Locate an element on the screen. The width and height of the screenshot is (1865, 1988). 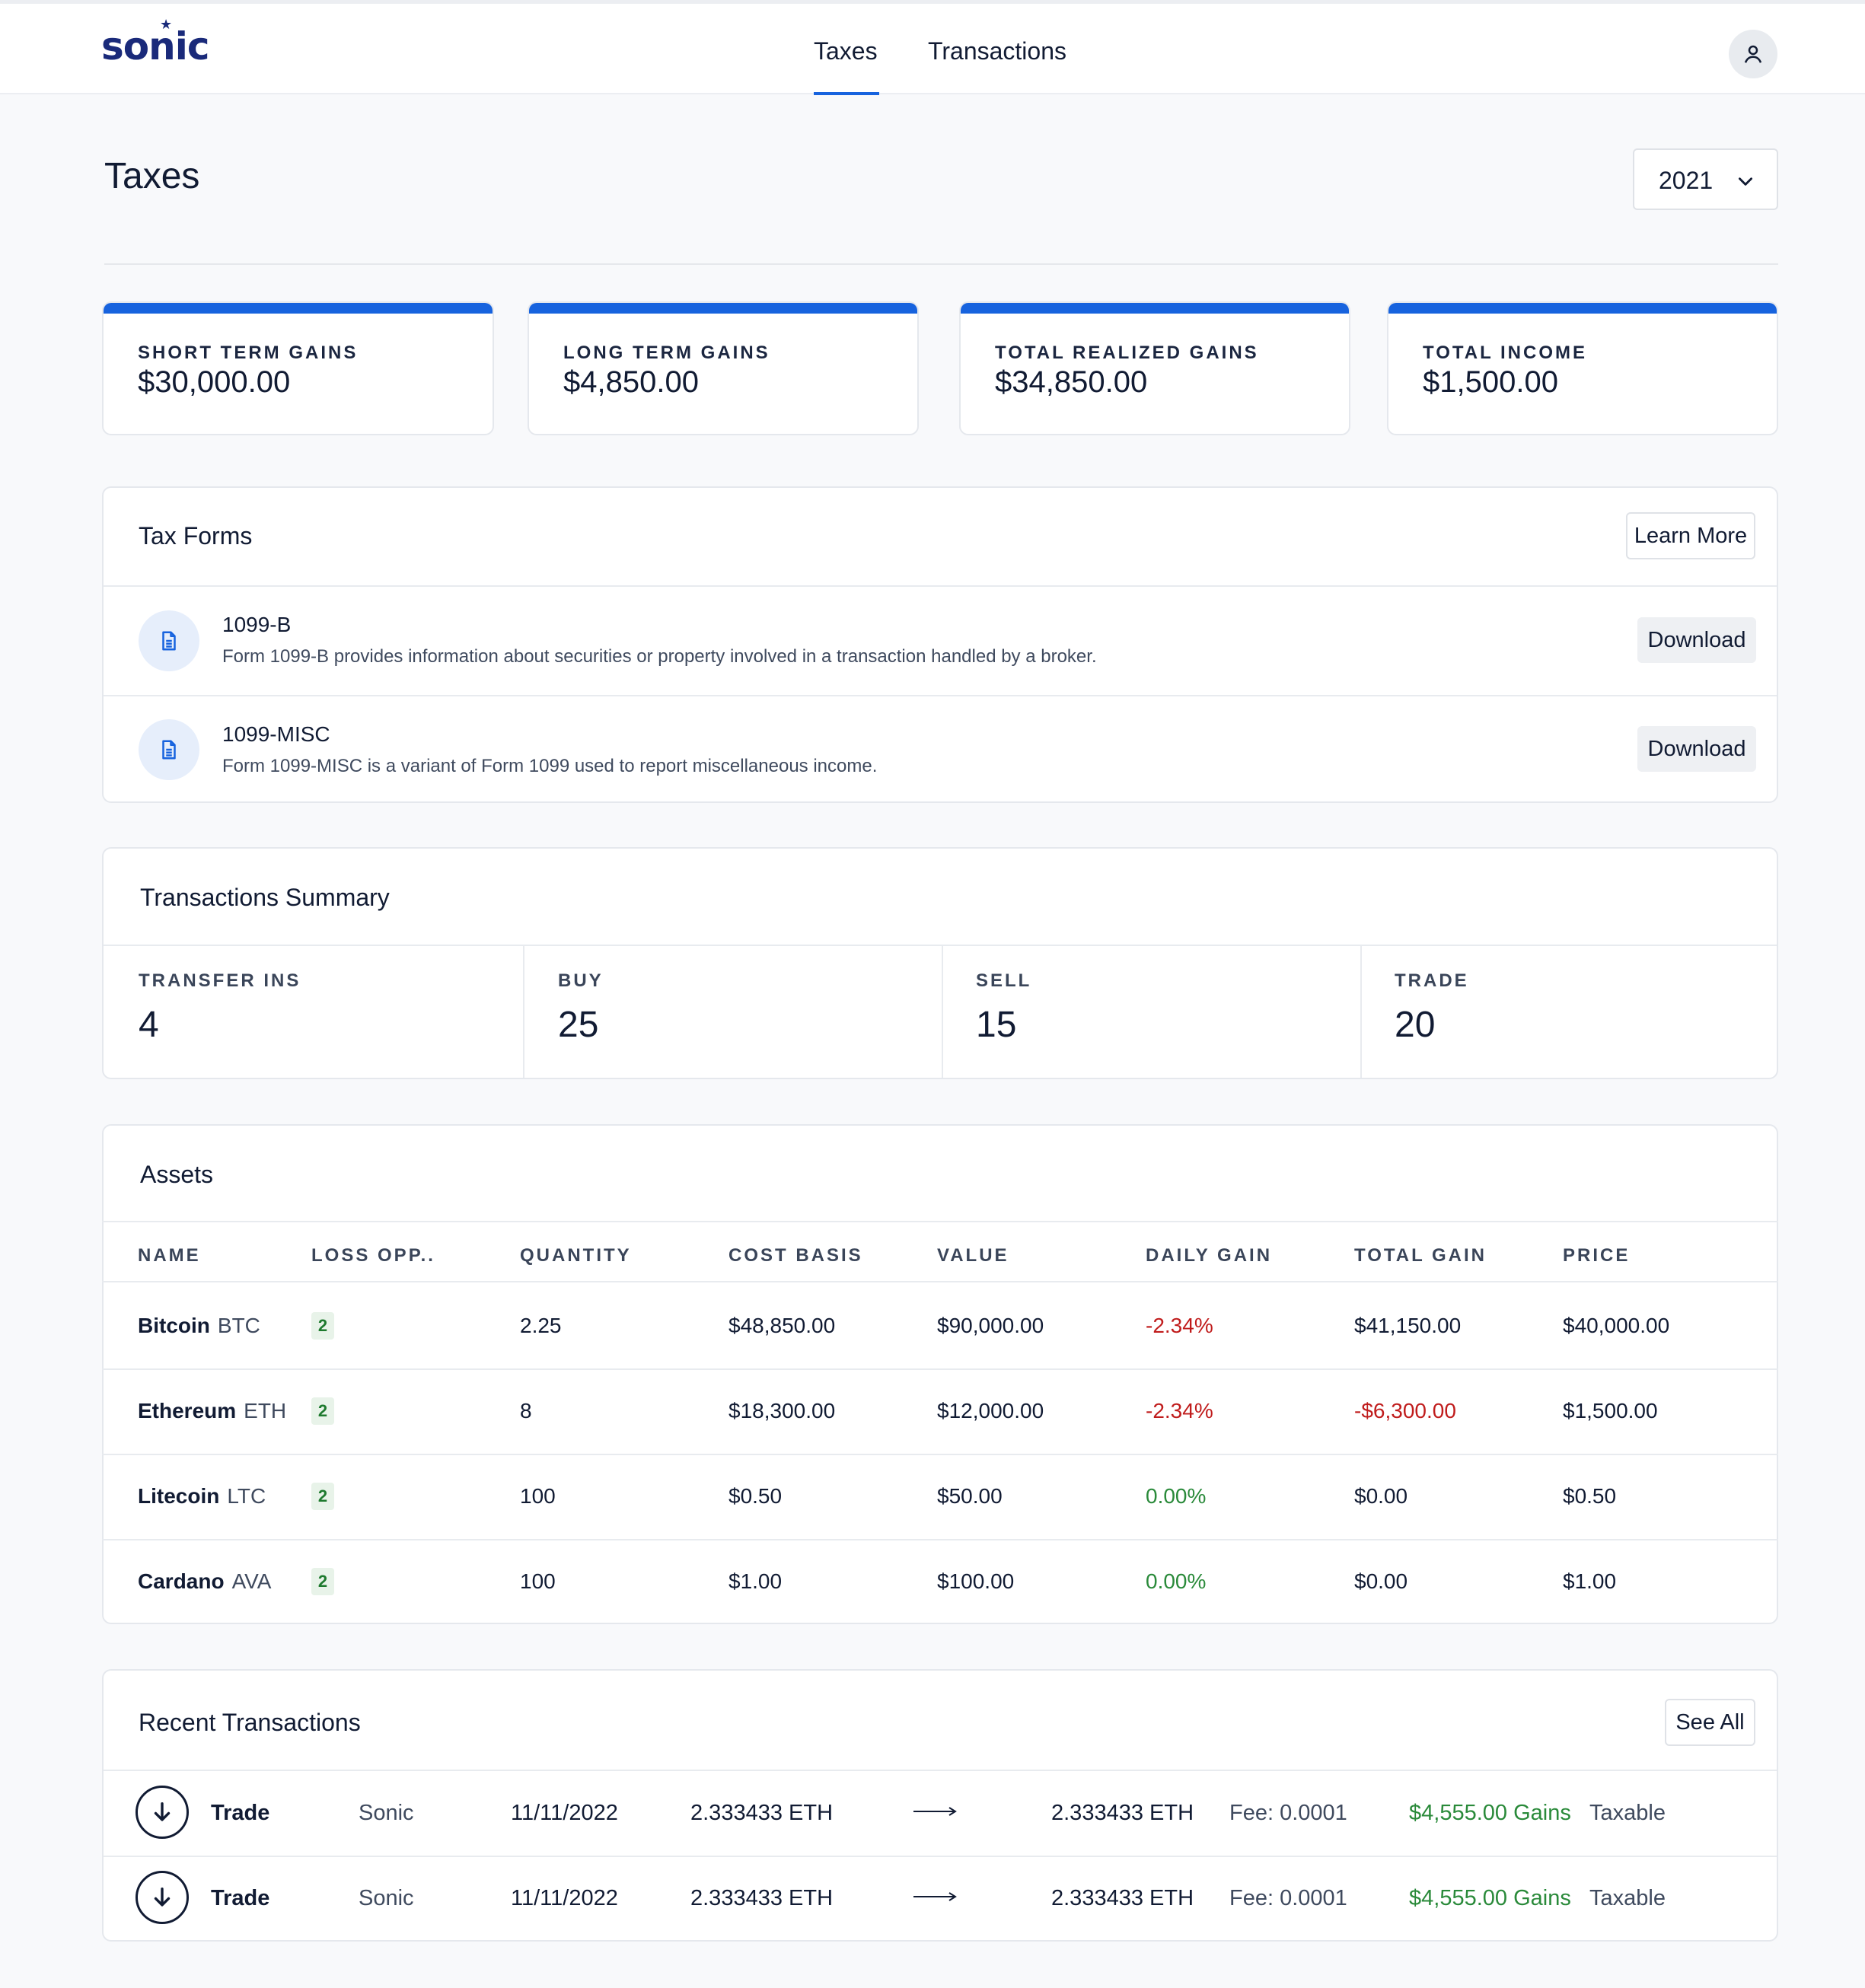
summary-cell-trade: TRADE 20 is located at coordinates (1568, 1011).